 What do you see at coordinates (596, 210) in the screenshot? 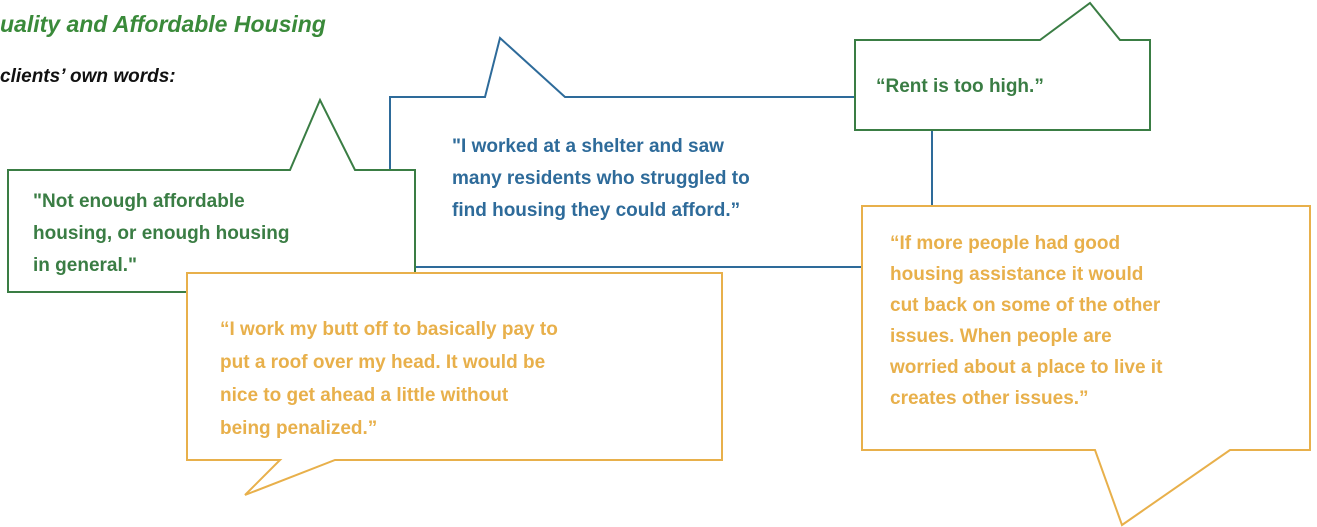
I see `quote-line: find housing they could afford.”` at bounding box center [596, 210].